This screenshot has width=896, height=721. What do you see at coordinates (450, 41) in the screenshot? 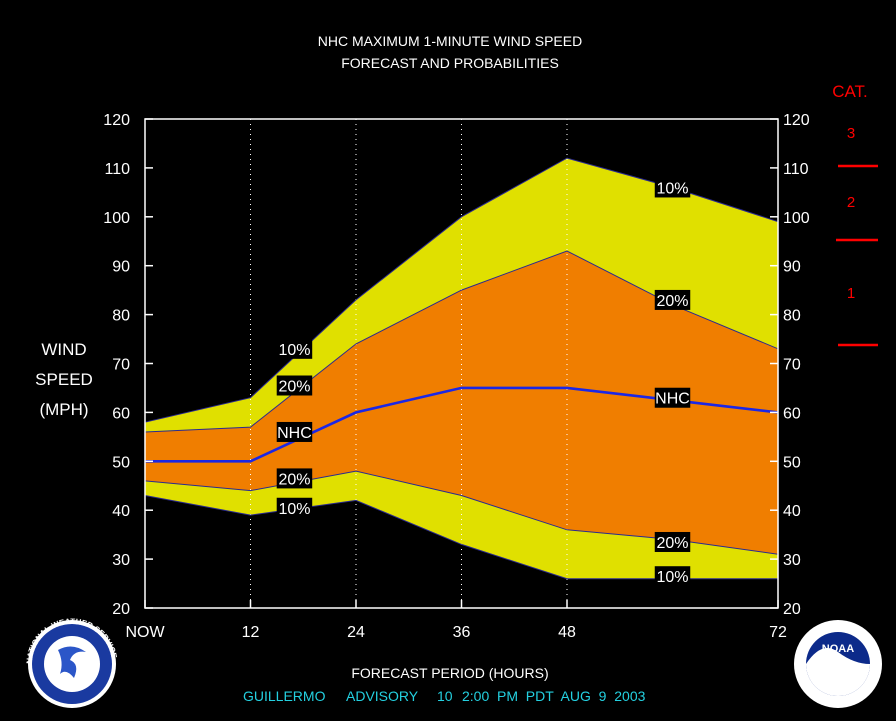
I see `chart-title: NHC MAXIMUM 1-MINUTE WIND SPEED` at bounding box center [450, 41].